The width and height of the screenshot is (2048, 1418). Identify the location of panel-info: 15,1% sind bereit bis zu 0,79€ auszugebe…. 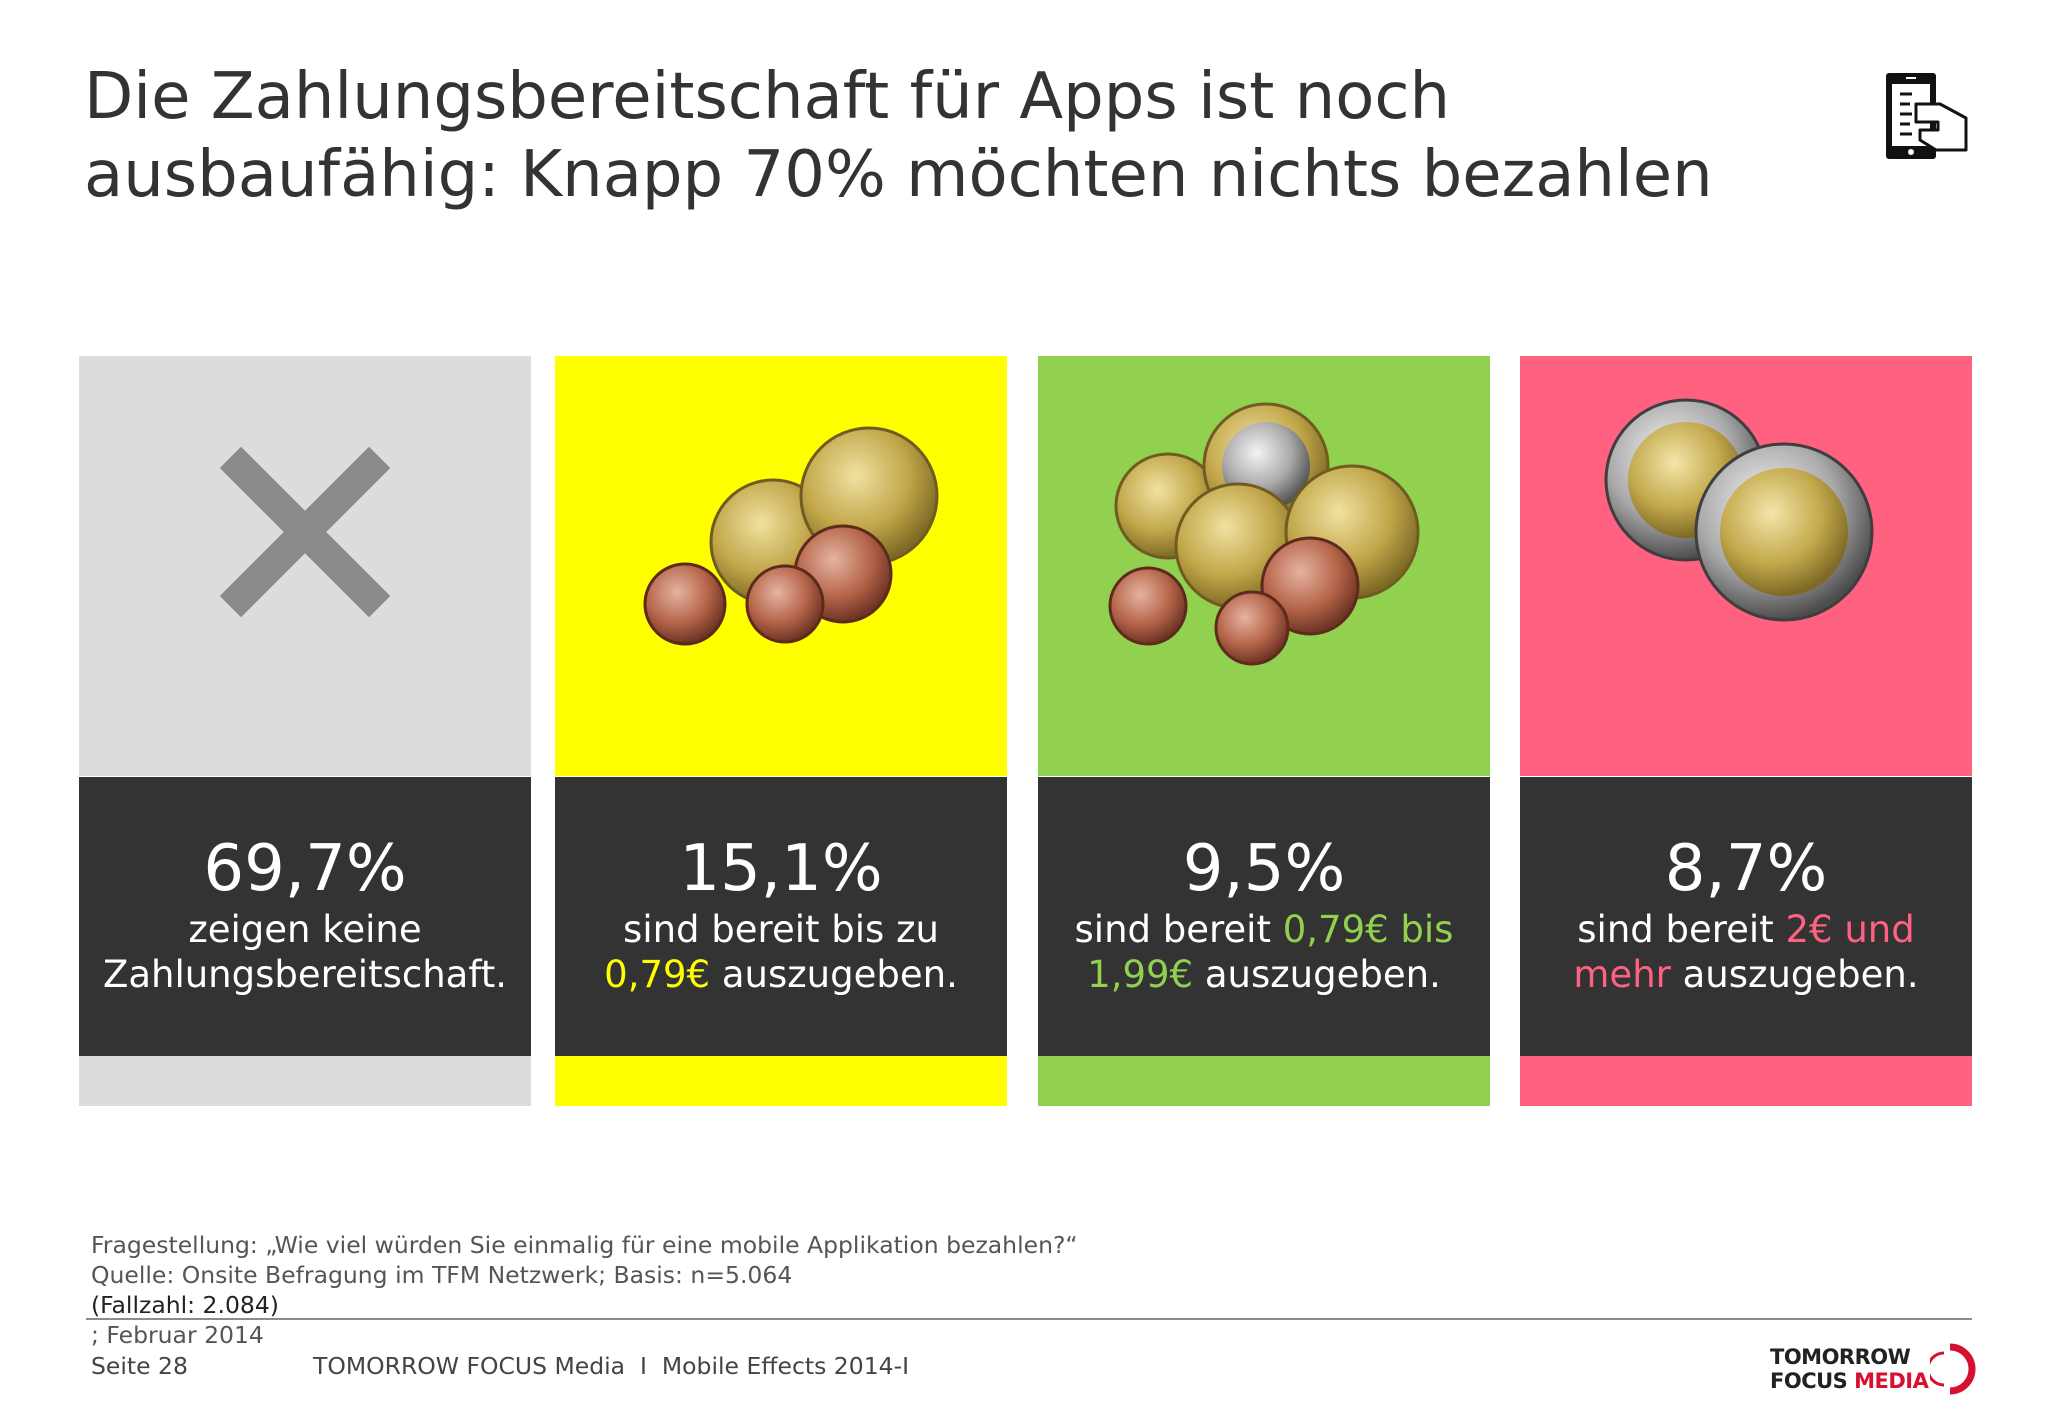
(781, 916).